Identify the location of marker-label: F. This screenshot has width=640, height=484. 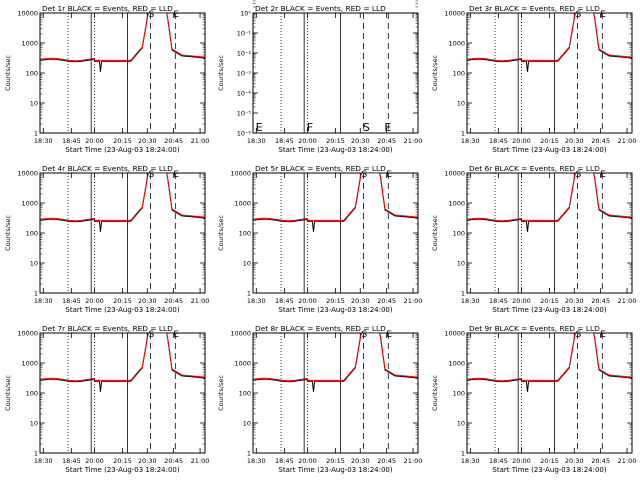
(310, 127).